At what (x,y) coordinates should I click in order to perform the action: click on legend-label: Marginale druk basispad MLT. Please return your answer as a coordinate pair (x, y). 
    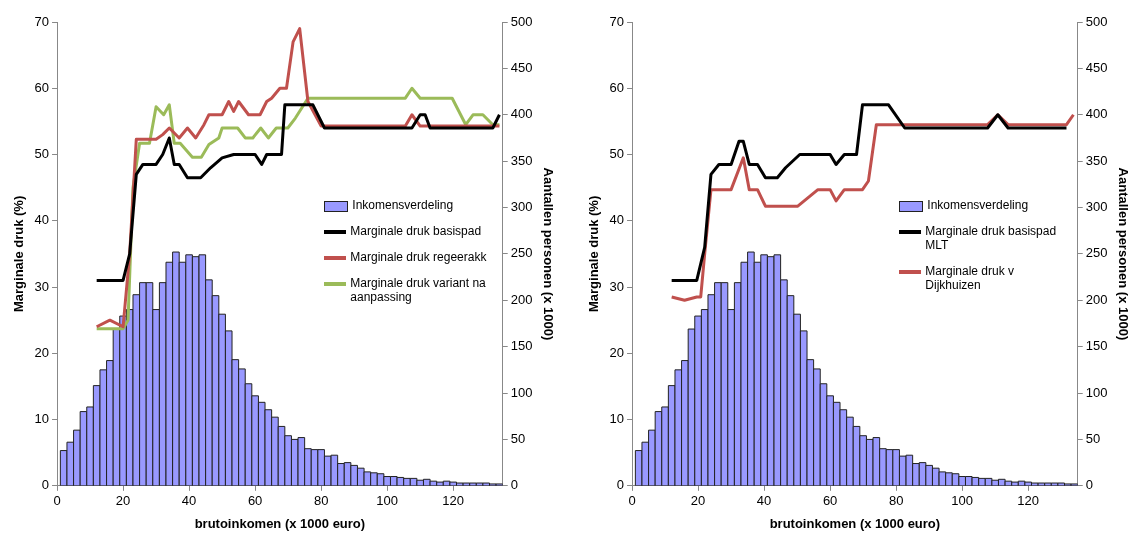
    Looking at the image, I should click on (991, 238).